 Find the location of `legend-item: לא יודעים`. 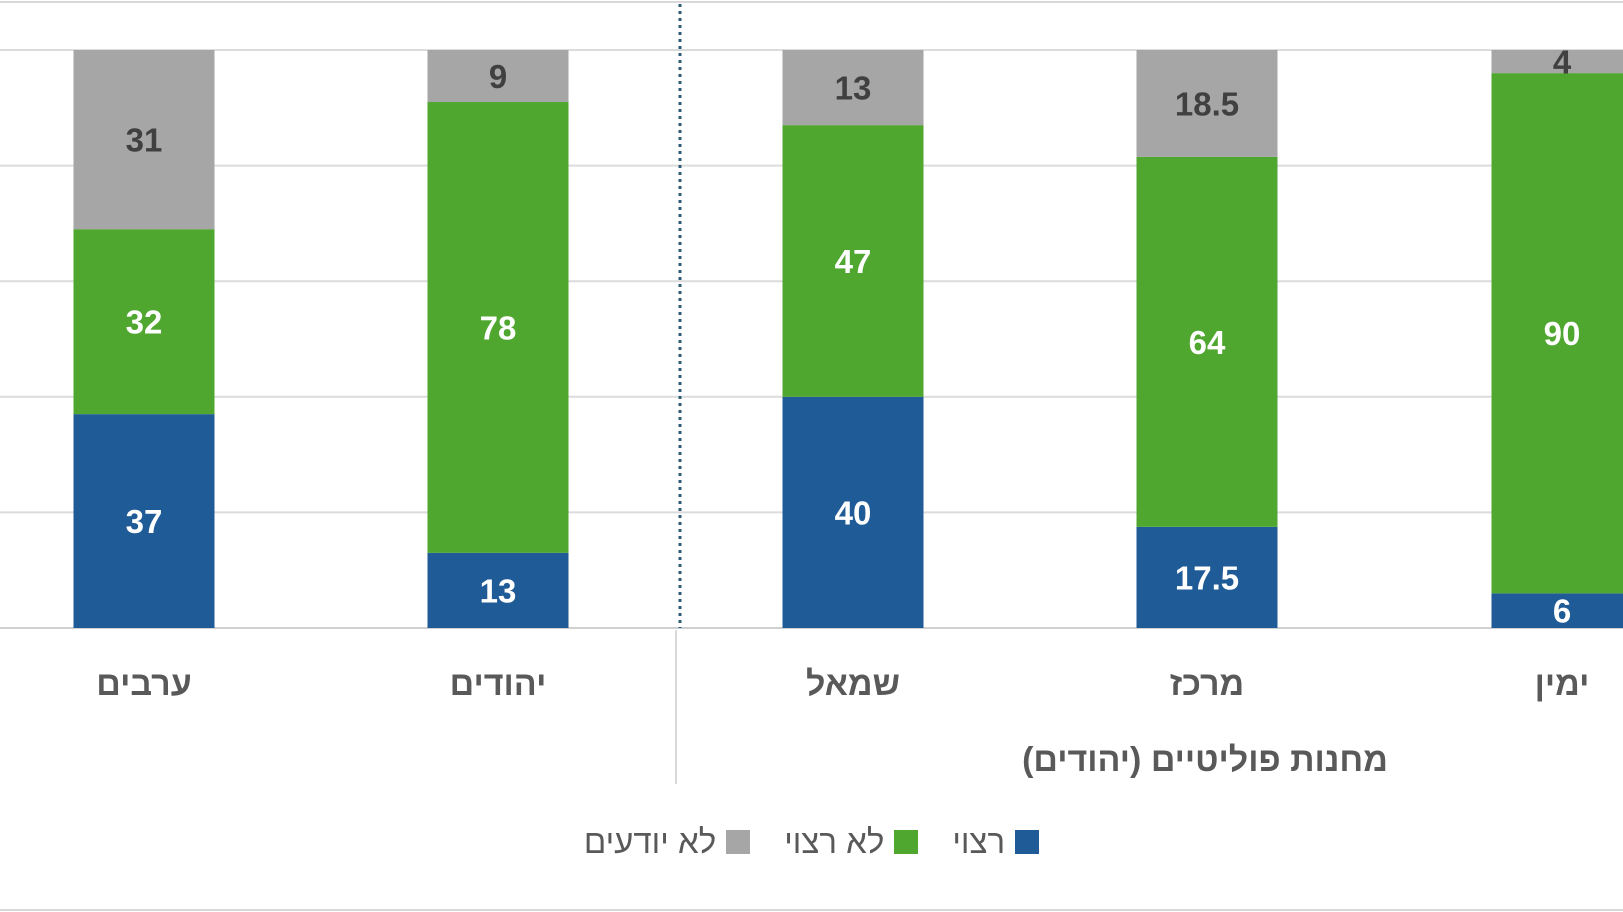

legend-item: לא יודעים is located at coordinates (667, 842).